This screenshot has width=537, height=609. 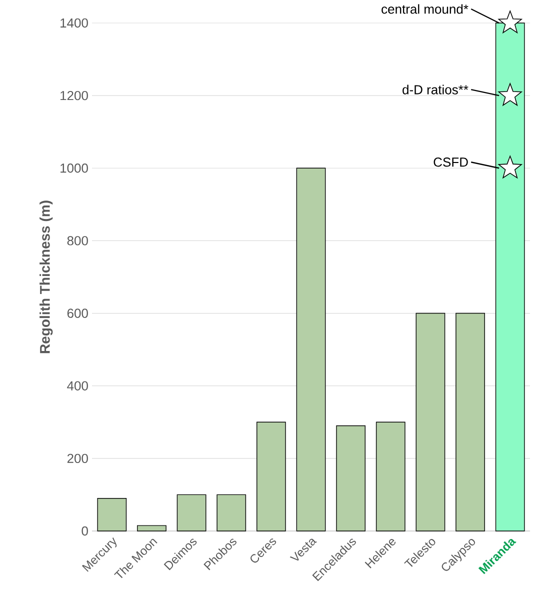 I want to click on y-tick-label: 1200, so click(x=74, y=95).